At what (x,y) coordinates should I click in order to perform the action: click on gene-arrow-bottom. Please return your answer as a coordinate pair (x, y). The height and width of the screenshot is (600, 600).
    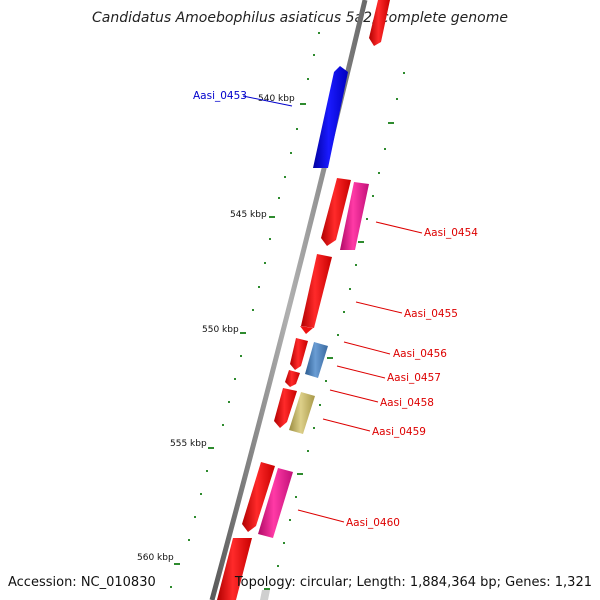
    Looking at the image, I should click on (234, 569).